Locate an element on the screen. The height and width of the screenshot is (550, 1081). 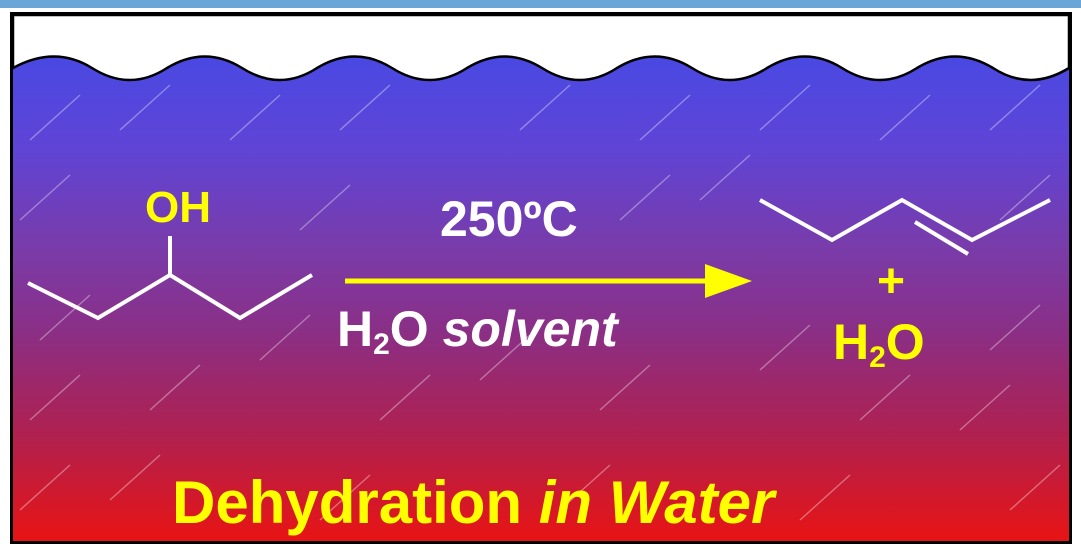
solvent-h: H is located at coordinates (355, 329).